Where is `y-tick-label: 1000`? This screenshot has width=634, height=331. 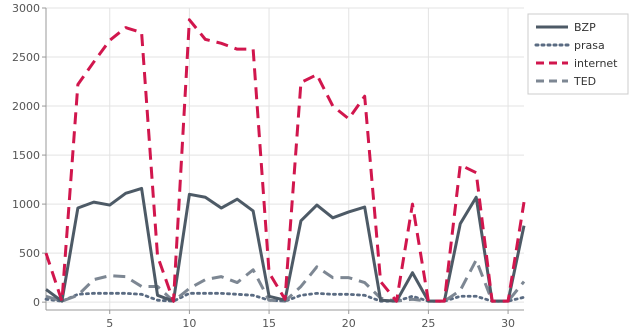
y-tick-label: 1000 is located at coordinates (26, 204).